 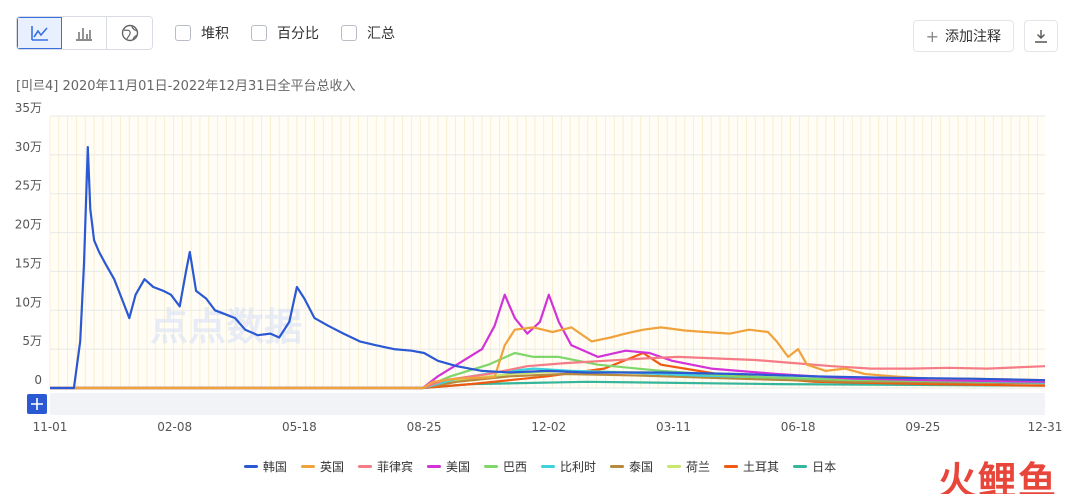 What do you see at coordinates (28, 302) in the screenshot?
I see `y-tick-label: 10万` at bounding box center [28, 302].